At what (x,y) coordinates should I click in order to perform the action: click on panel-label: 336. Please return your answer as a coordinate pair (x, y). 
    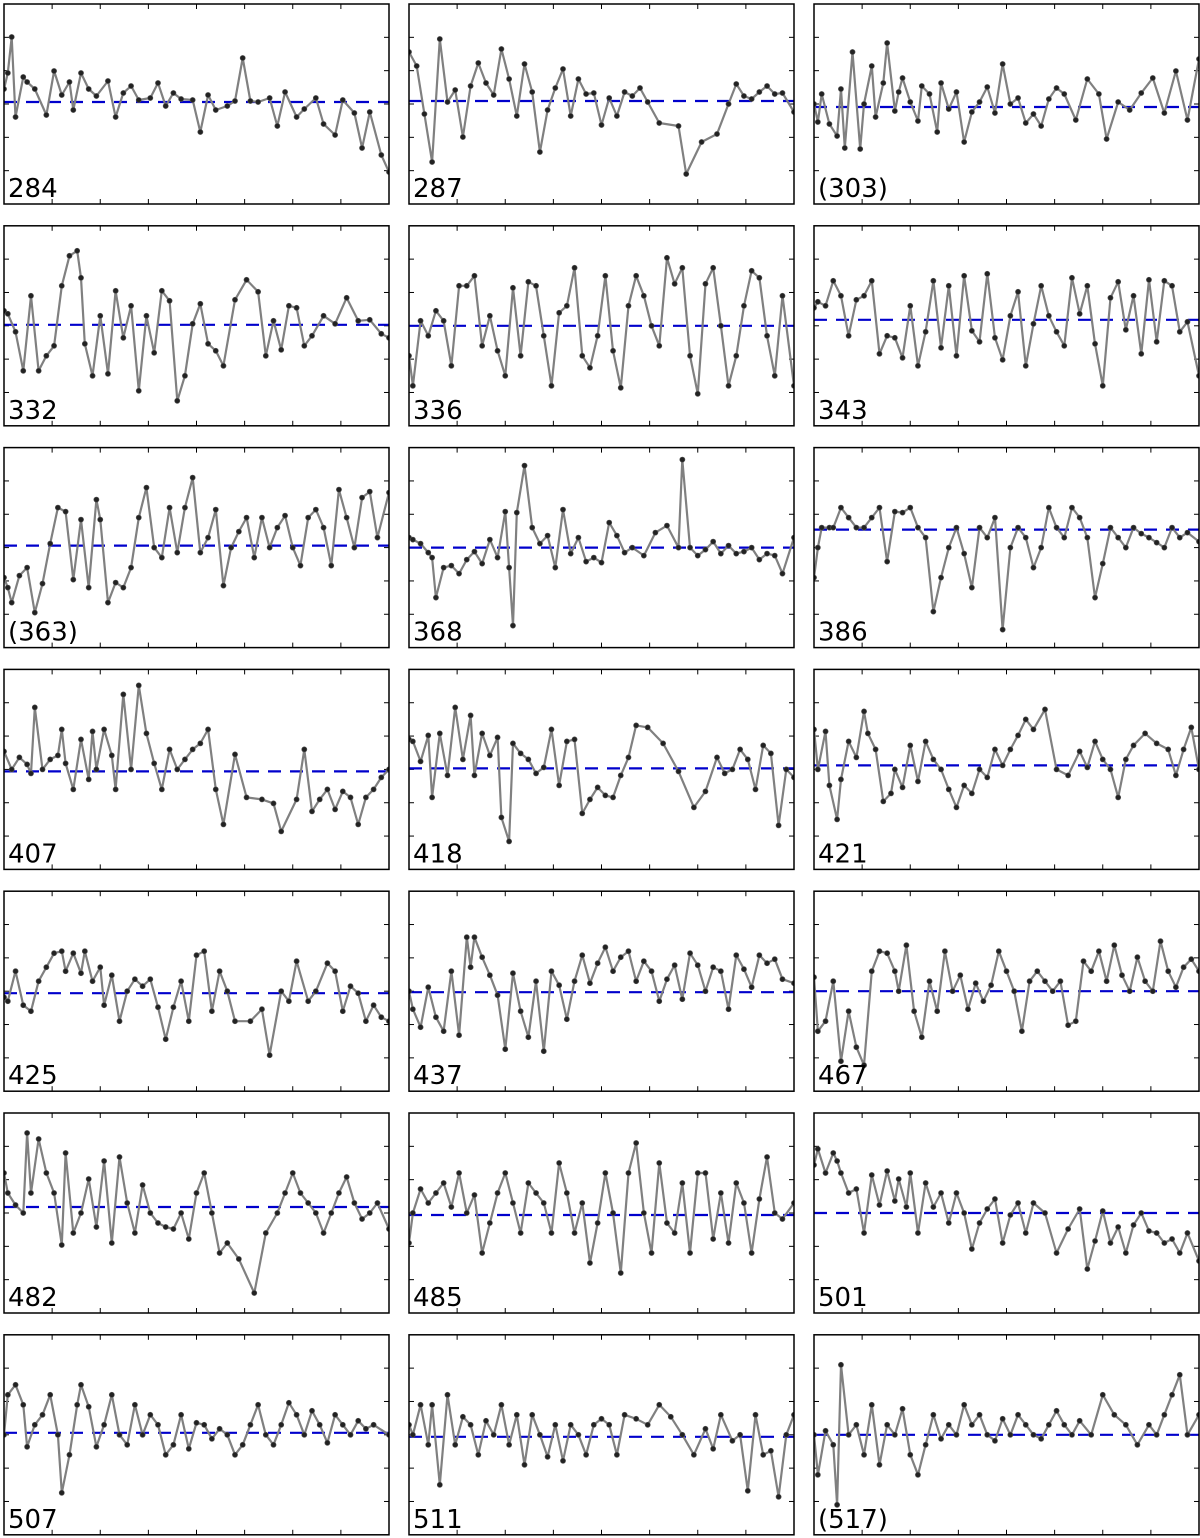
    Looking at the image, I should click on (438, 411).